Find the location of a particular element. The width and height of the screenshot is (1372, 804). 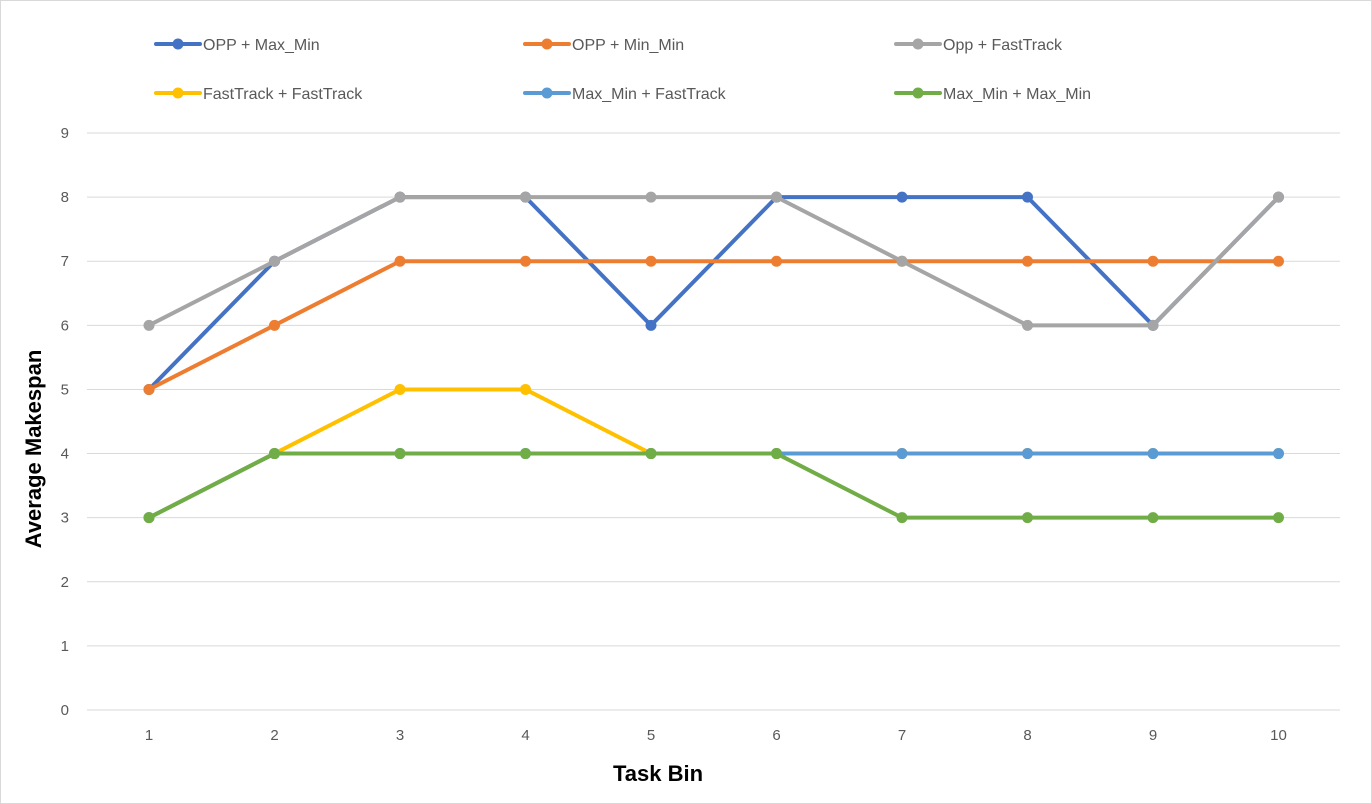

y-tick-label-3: 3 is located at coordinates (65, 518).